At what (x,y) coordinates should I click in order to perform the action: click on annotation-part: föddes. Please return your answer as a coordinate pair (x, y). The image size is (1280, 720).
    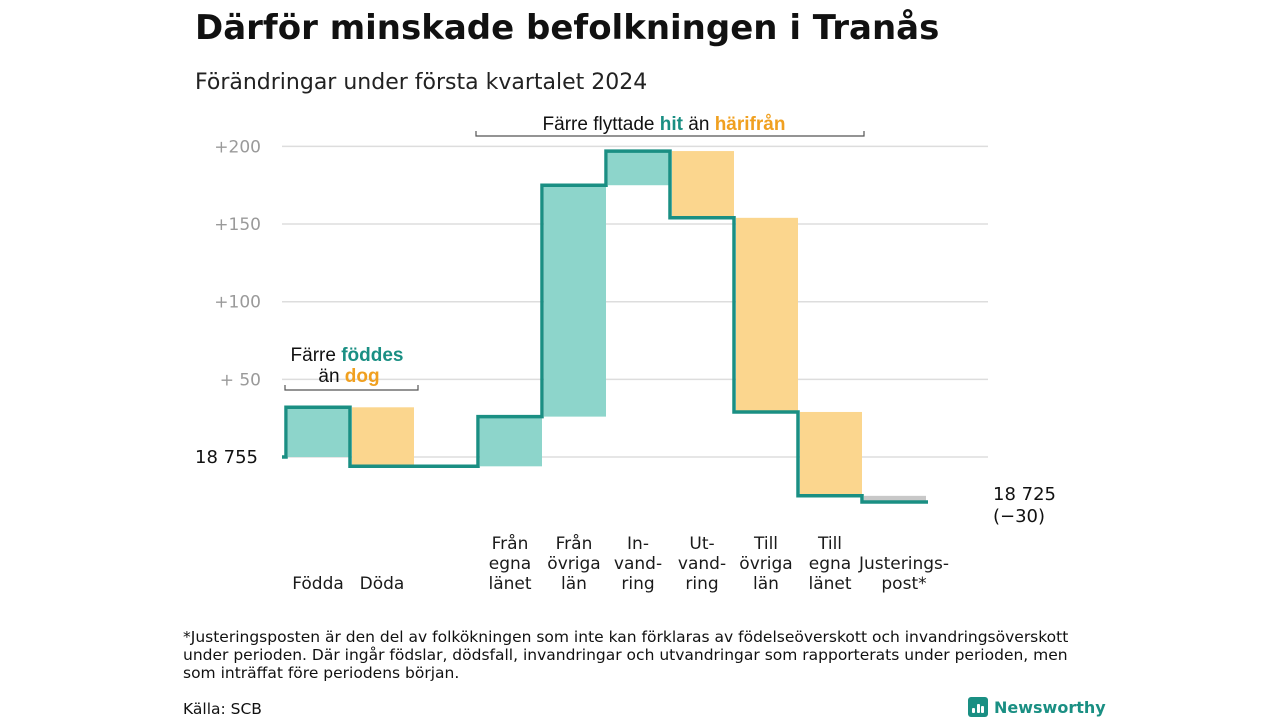
    Looking at the image, I should click on (372, 355).